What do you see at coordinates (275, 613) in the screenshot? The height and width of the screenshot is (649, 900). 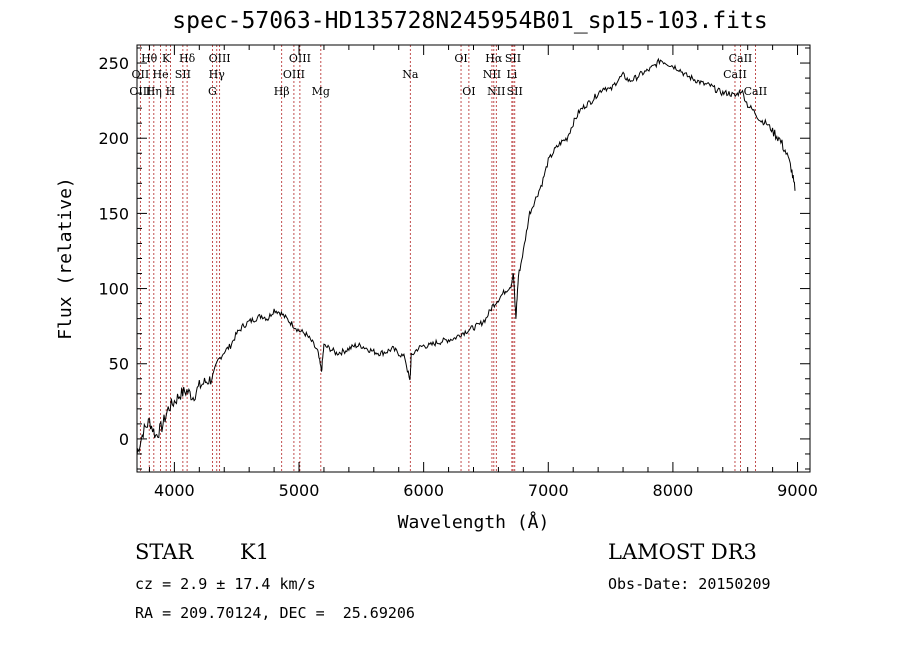 I see `coordinates-info: RA = 209.70124, DEC = 25.69206` at bounding box center [275, 613].